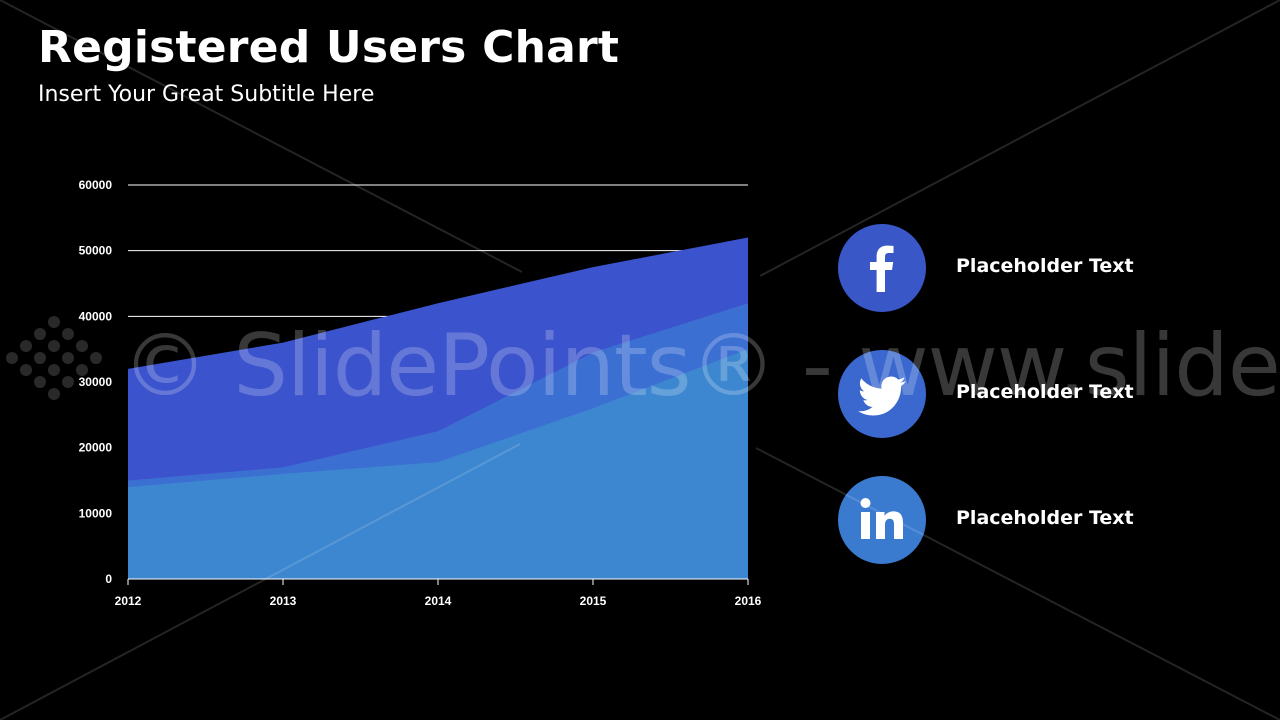 The image size is (1280, 720). I want to click on y-tick-label: 50000, so click(96, 251).